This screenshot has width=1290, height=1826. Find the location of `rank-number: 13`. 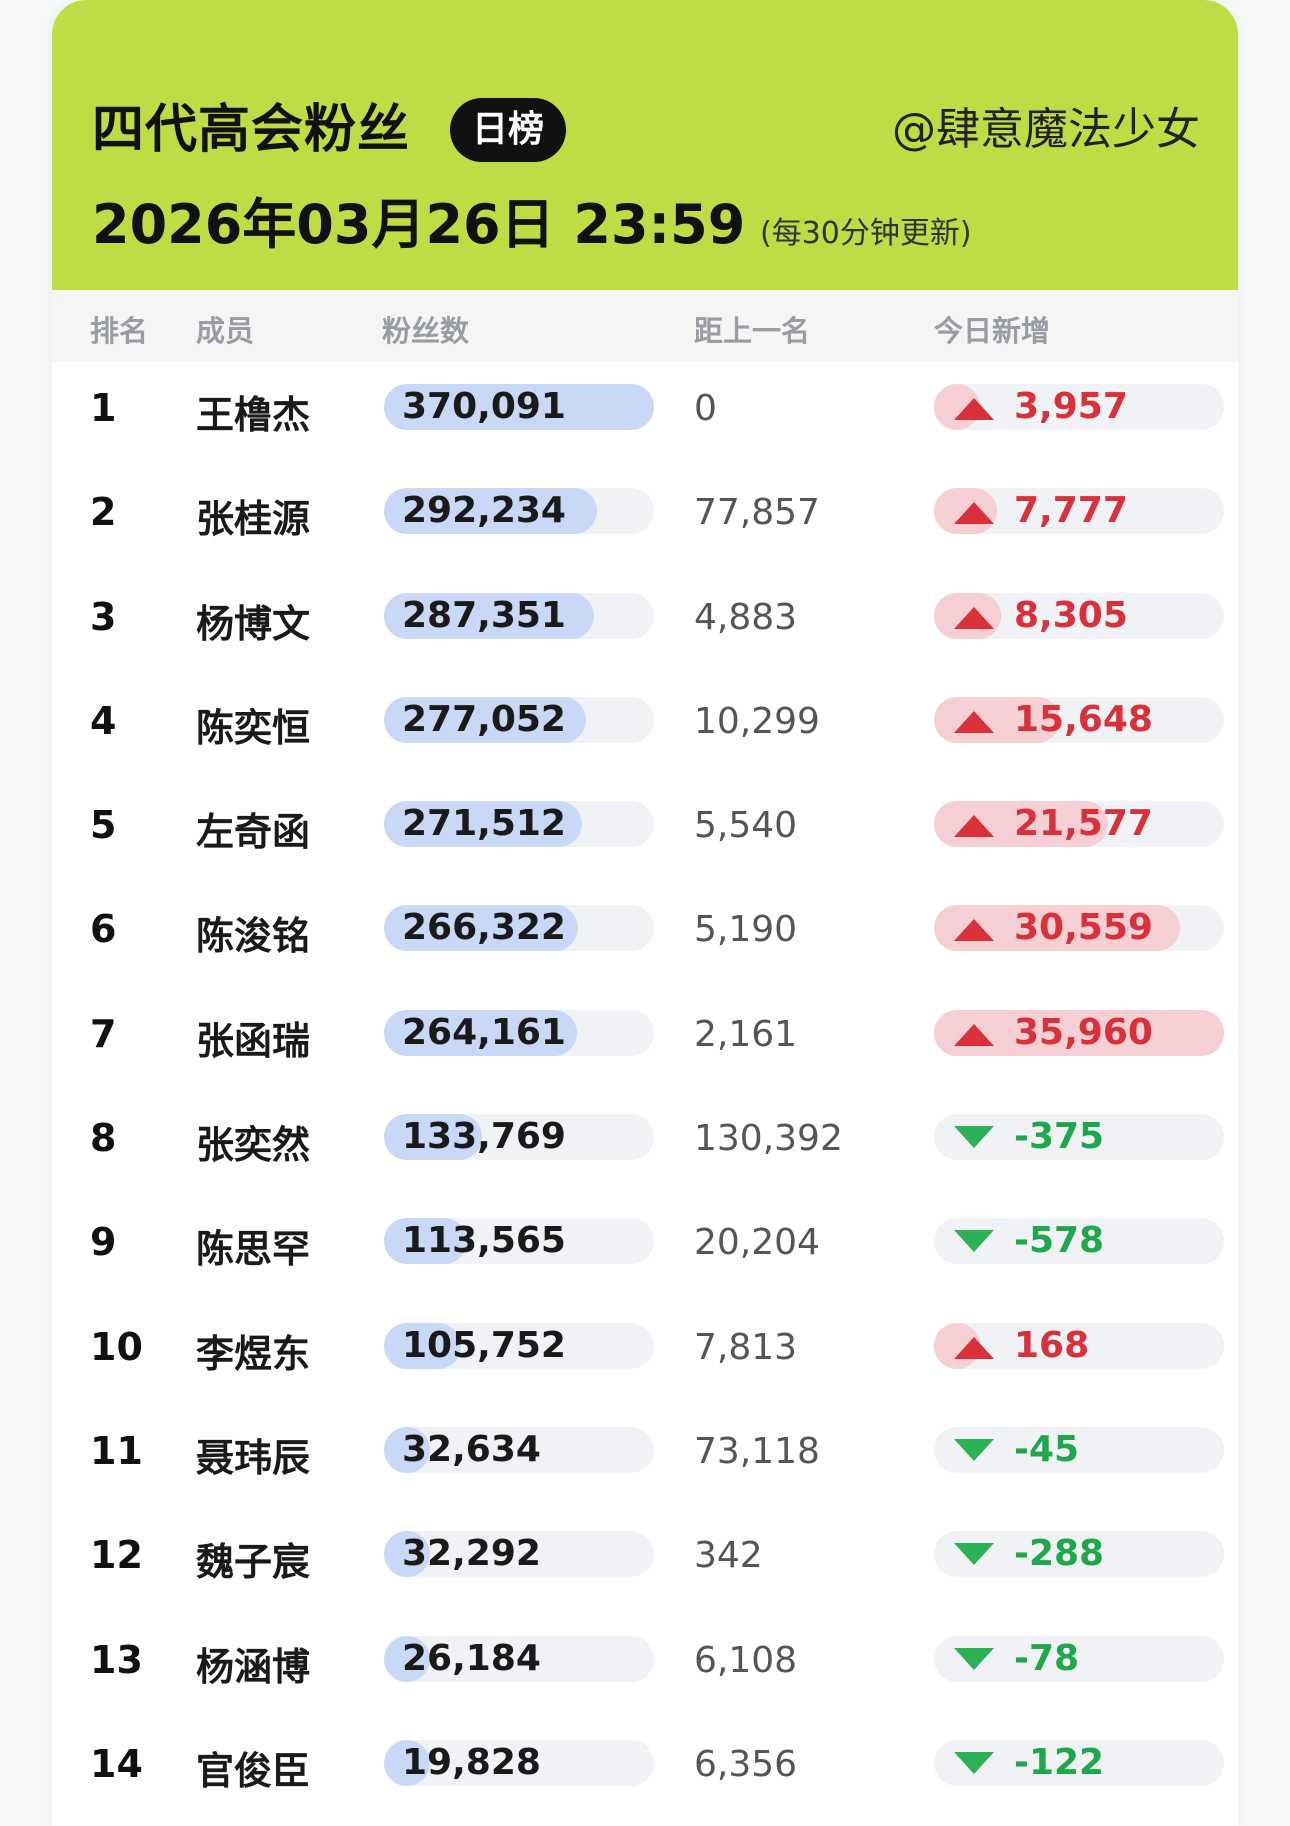

rank-number: 13 is located at coordinates (116, 1659).